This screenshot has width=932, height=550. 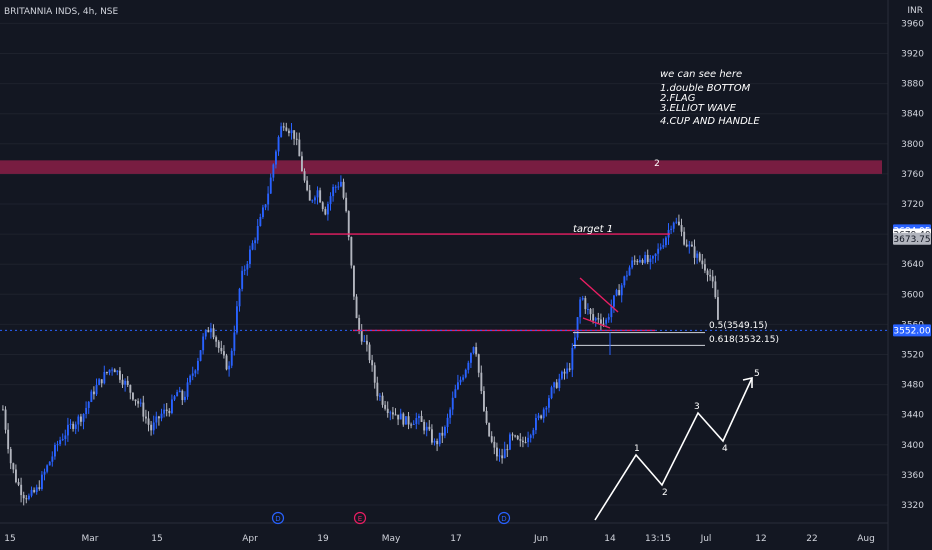 What do you see at coordinates (323, 539) in the screenshot?
I see `time-tick: 19` at bounding box center [323, 539].